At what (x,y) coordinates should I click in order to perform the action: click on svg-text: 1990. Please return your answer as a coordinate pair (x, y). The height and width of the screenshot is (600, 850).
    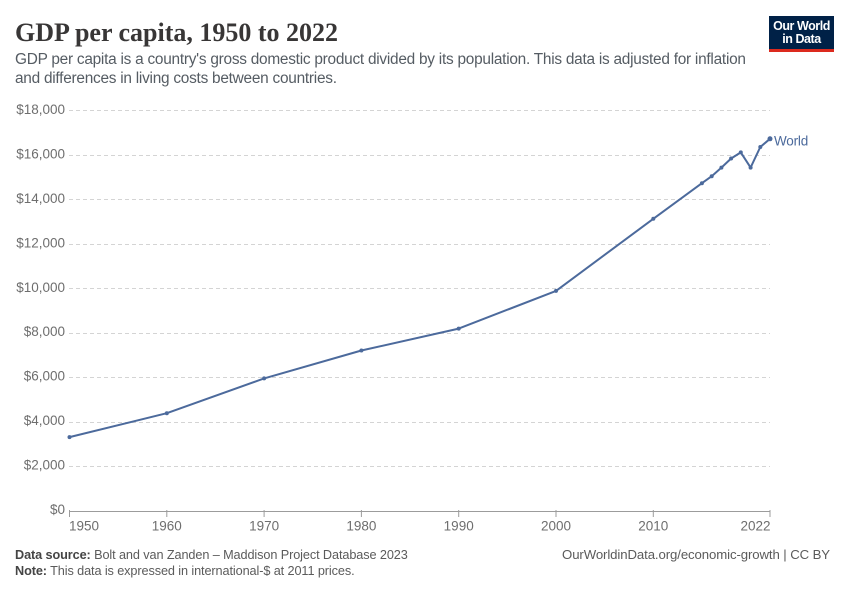
    Looking at the image, I should click on (459, 526).